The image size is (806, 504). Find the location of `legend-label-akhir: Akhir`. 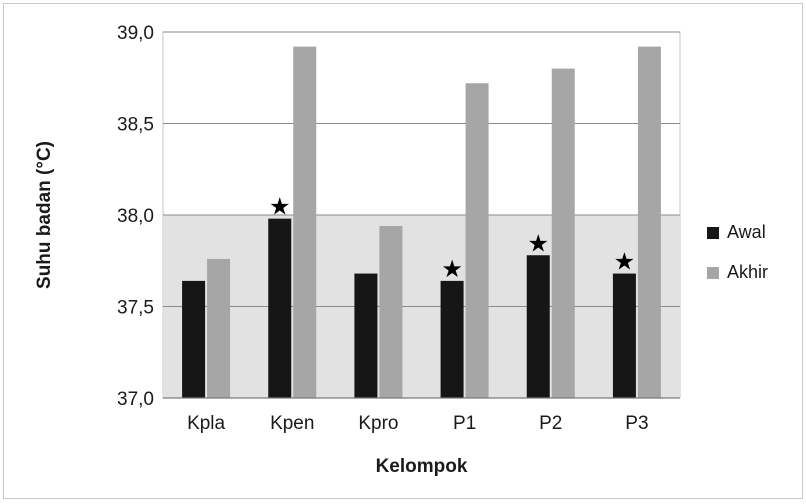

legend-label-akhir: Akhir is located at coordinates (747, 272).